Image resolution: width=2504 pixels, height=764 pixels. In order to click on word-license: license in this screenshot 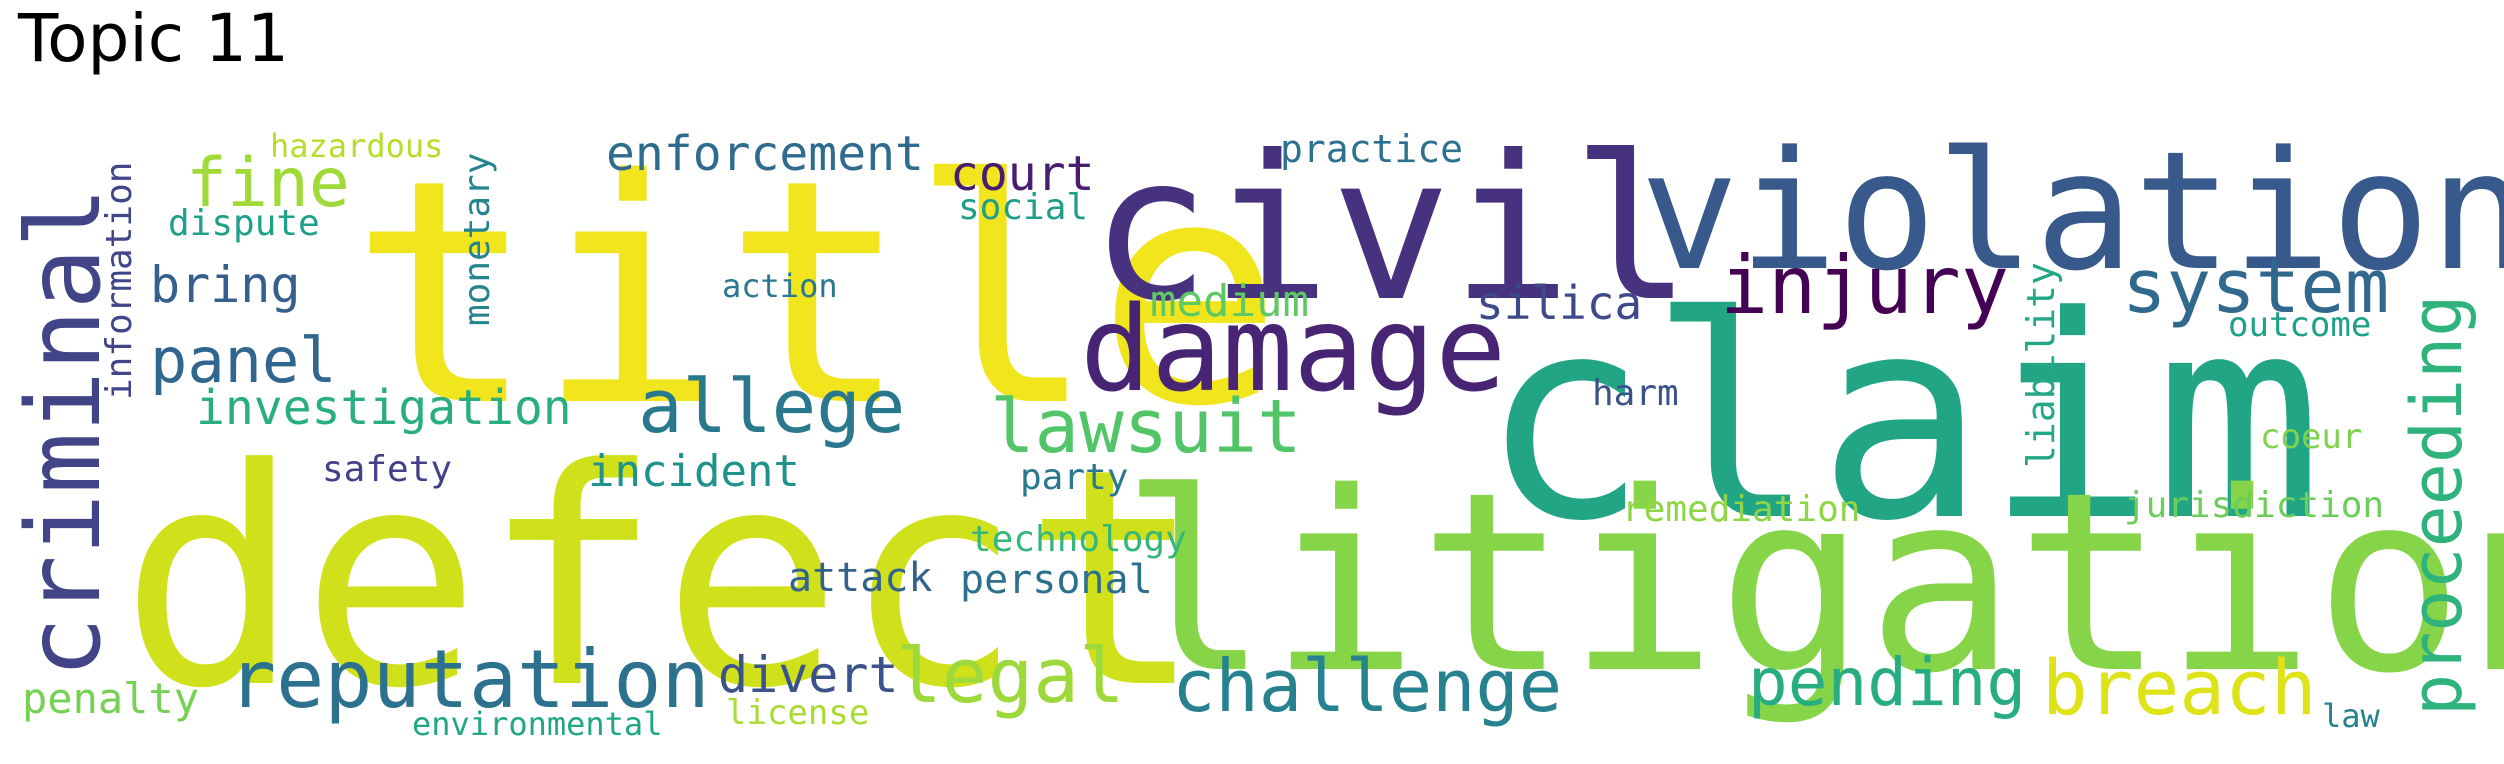, I will do `click(798, 713)`.